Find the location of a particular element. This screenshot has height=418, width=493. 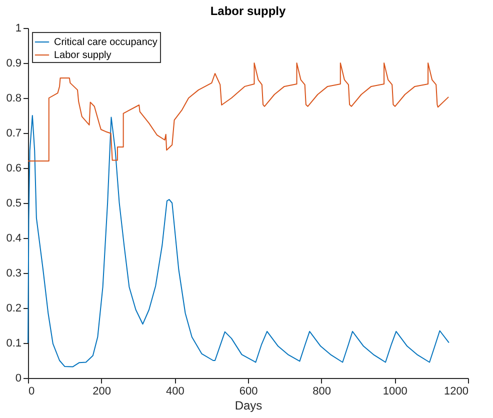

x-tick-label: 1200 is located at coordinates (456, 392).